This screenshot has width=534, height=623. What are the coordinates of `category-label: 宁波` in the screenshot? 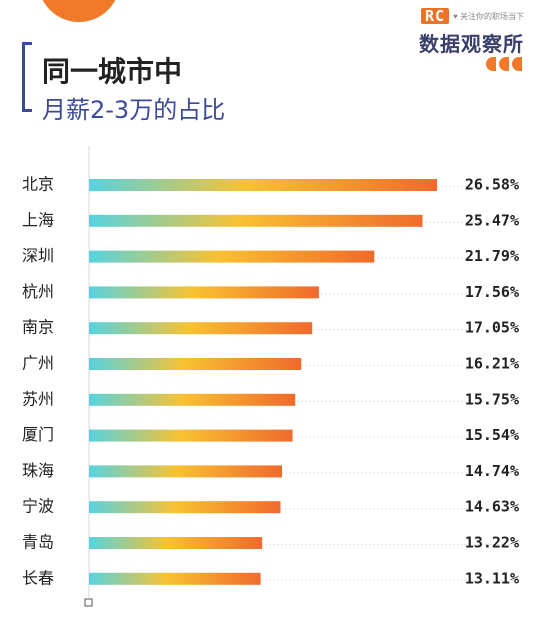 It's located at (38, 506).